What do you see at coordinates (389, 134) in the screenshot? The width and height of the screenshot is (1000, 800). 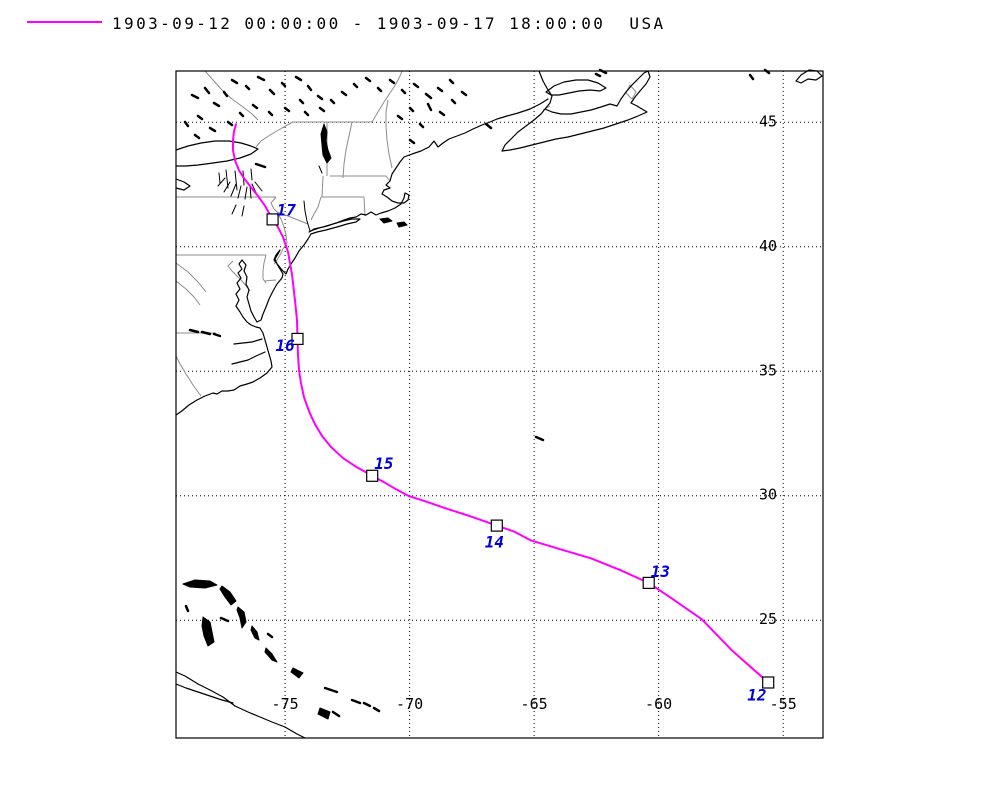 I see `border-maine-nh` at bounding box center [389, 134].